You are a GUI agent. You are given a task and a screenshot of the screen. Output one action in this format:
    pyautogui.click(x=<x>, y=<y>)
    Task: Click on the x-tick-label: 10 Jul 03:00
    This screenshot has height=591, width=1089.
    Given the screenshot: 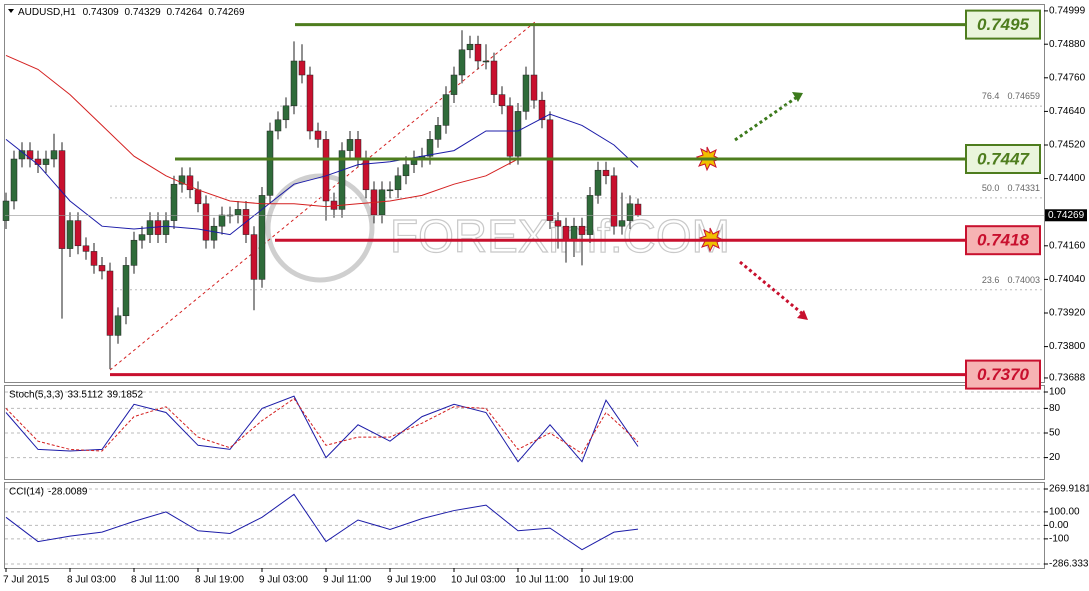 What is the action you would take?
    pyautogui.click(x=478, y=580)
    